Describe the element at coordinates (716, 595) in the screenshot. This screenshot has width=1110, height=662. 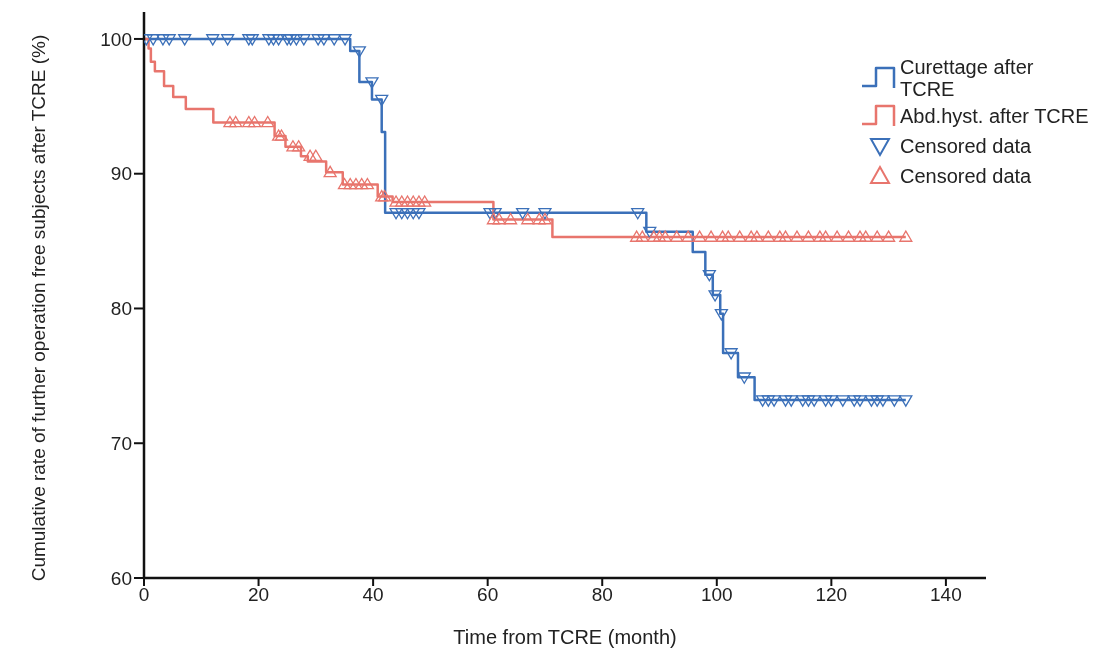
I see `x-tick-label: 100` at that location.